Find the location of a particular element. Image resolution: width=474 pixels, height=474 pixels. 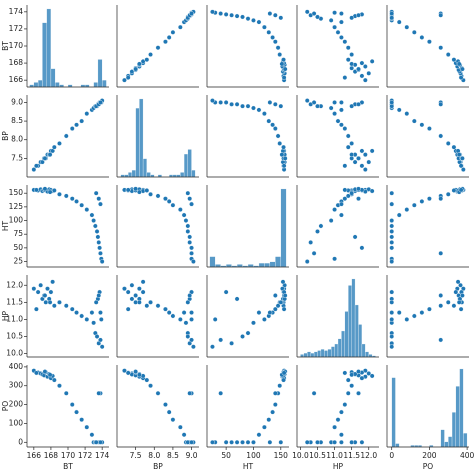

x-axis-label: PO is located at coordinates (428, 466).